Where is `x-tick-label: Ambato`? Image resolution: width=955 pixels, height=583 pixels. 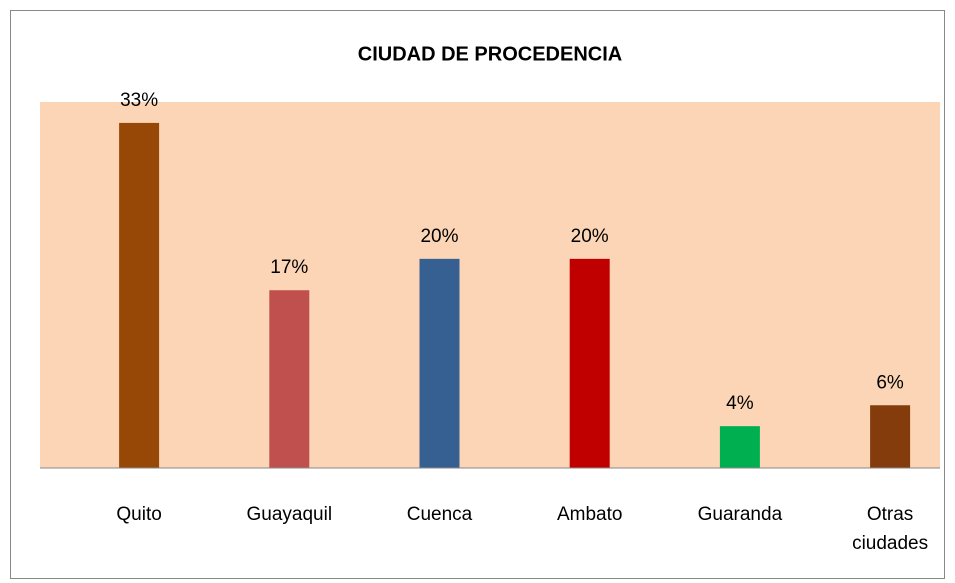
x-tick-label: Ambato is located at coordinates (589, 514).